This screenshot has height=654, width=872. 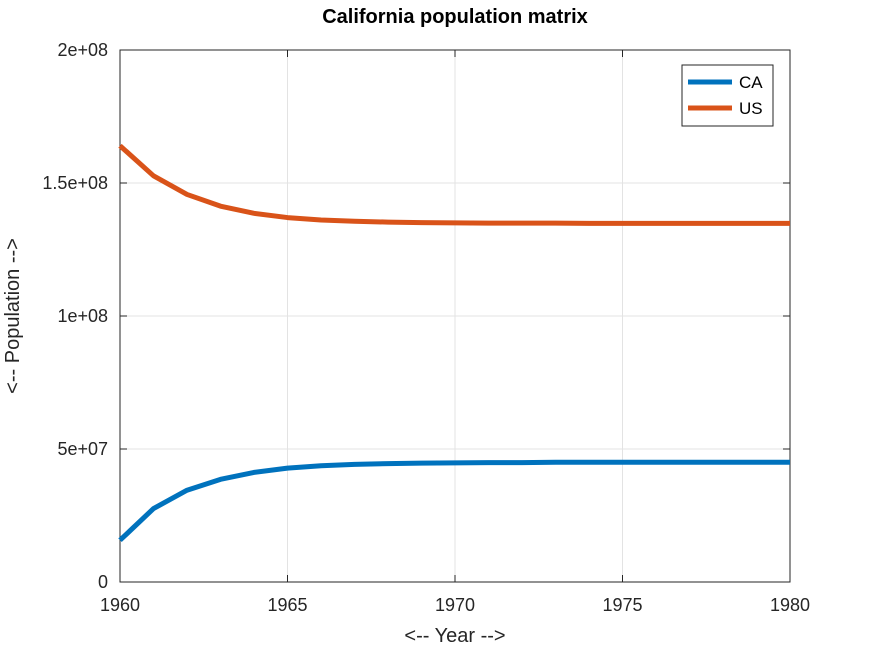 What do you see at coordinates (455, 605) in the screenshot?
I see `x-tick-label: 1970` at bounding box center [455, 605].